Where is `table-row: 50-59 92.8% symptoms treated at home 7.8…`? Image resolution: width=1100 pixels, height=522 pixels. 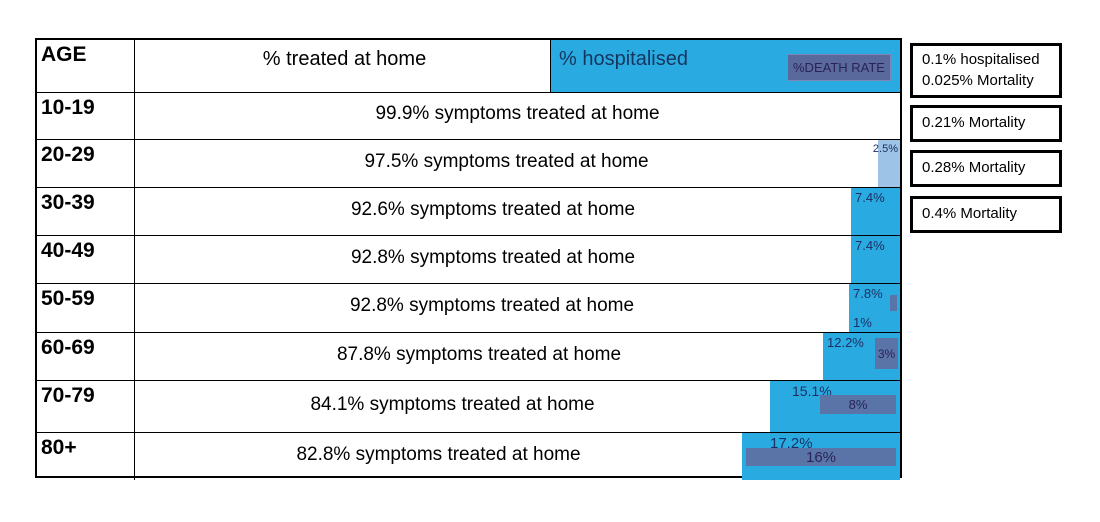
table-row: 50-59 92.8% symptoms treated at home 7.8… is located at coordinates (468, 307).